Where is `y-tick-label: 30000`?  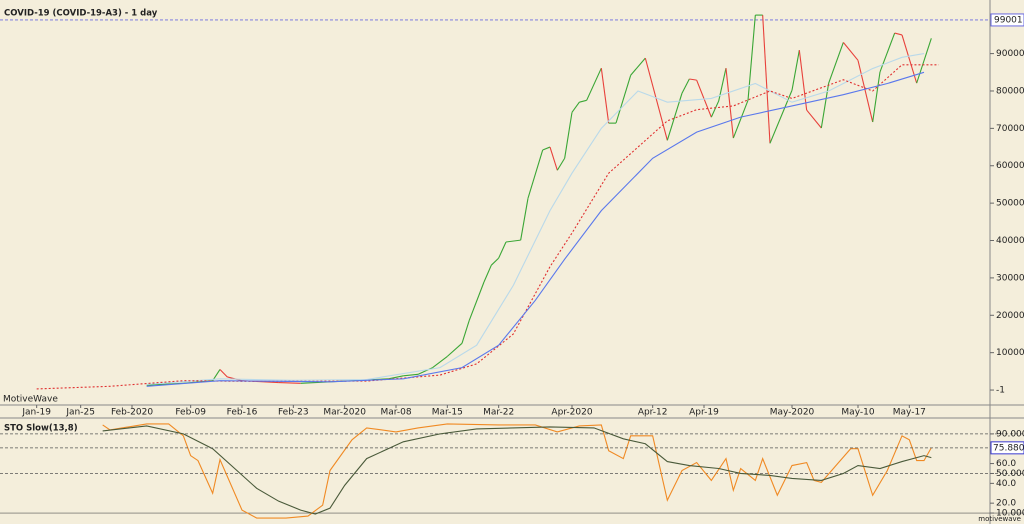
y-tick-label: 30000 is located at coordinates (1010, 278).